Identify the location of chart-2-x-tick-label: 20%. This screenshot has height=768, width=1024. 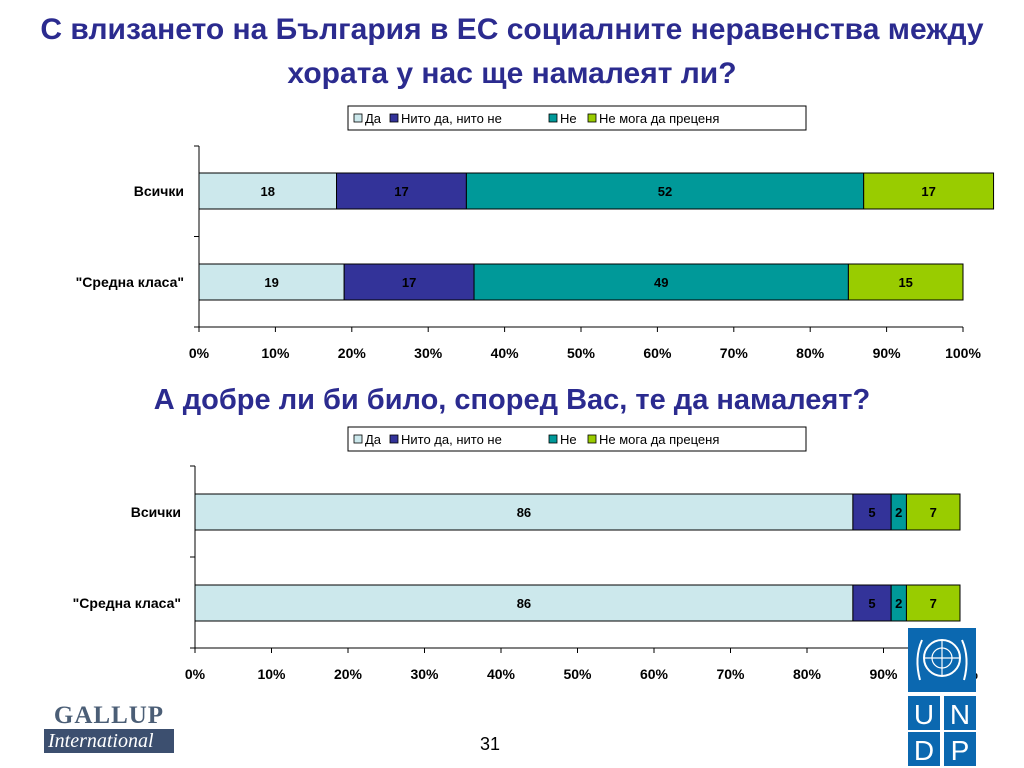
(348, 674).